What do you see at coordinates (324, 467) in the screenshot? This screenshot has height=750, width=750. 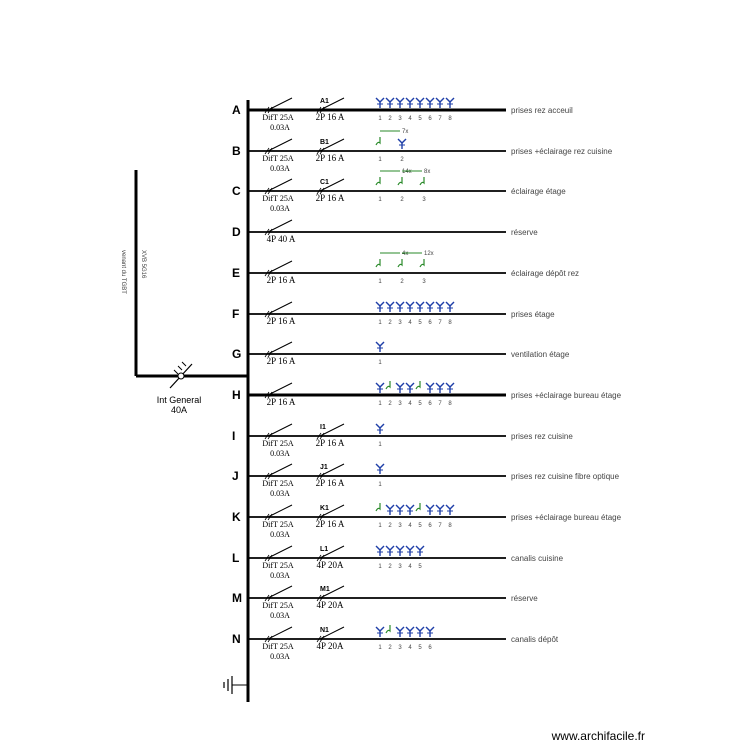 I see `breaker-tag: J1` at bounding box center [324, 467].